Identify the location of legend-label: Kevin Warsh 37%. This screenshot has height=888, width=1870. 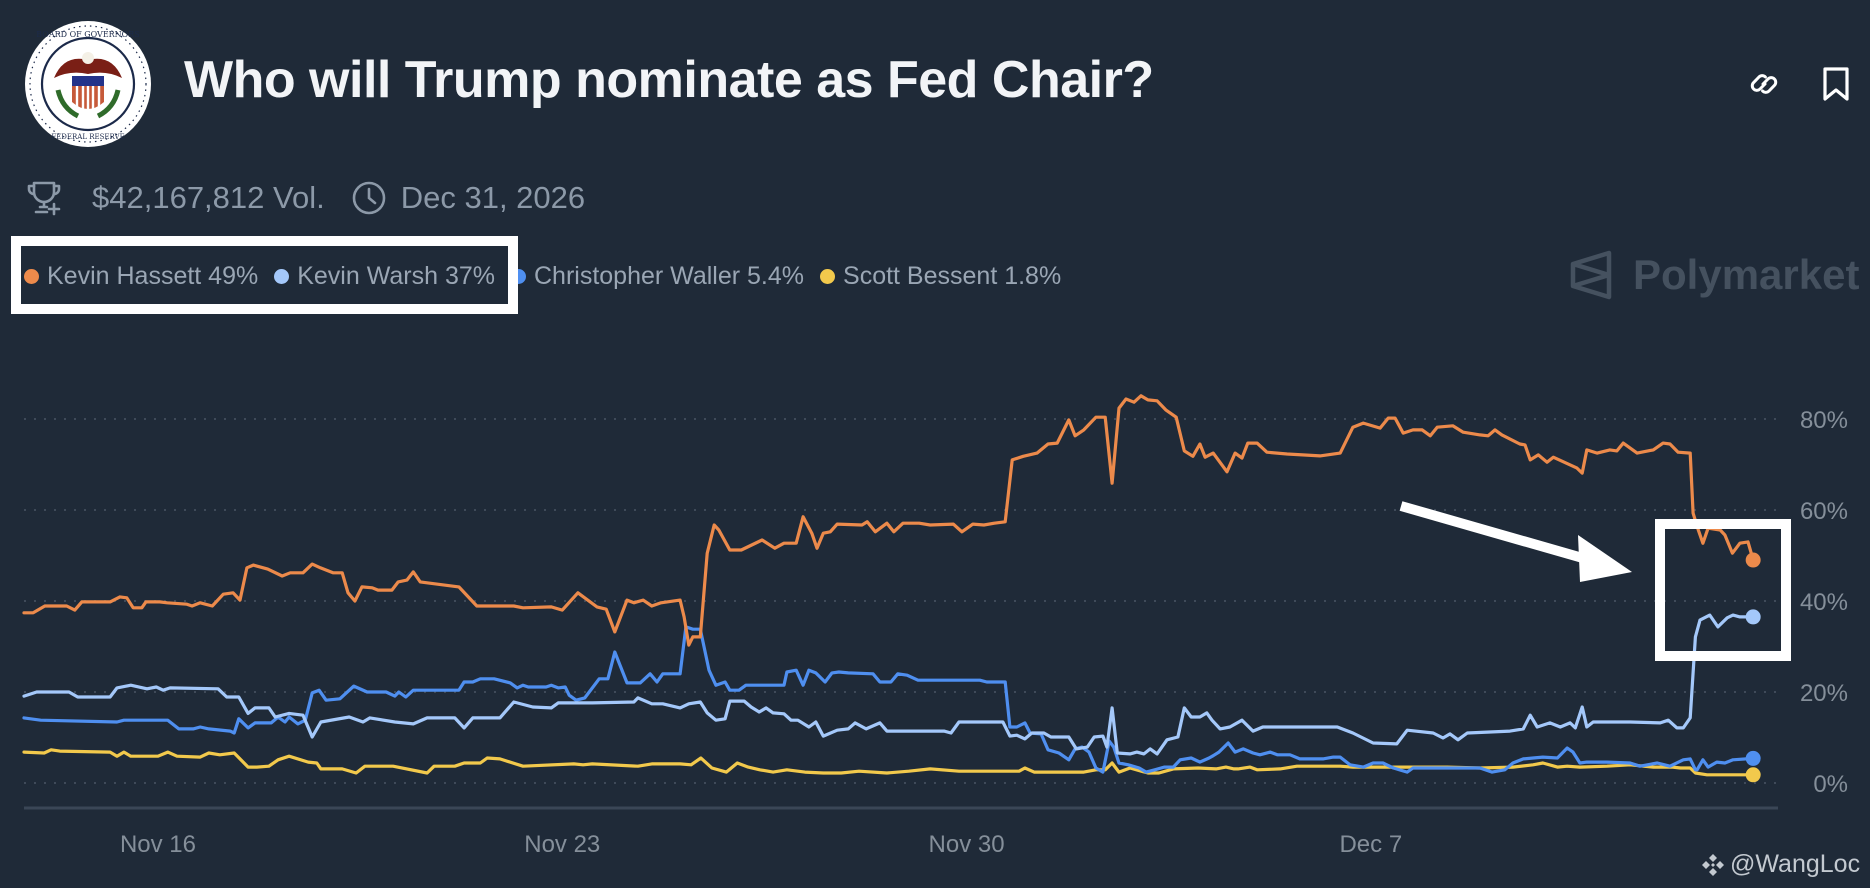
(396, 276).